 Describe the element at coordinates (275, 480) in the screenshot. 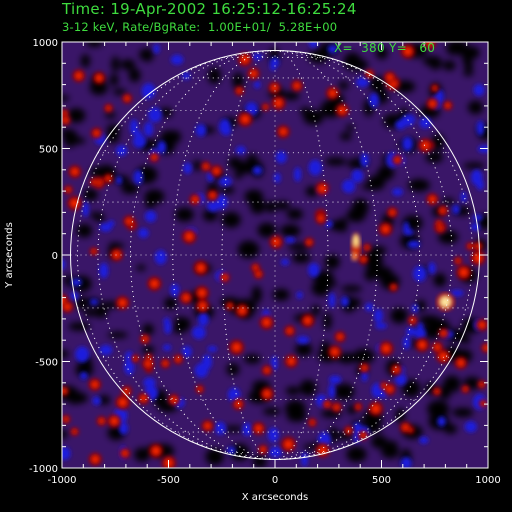

I see `x-tick-label: 0` at that location.